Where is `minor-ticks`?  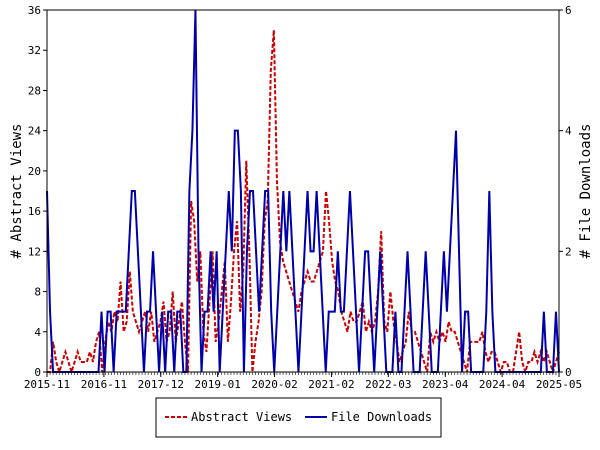
minor-ticks is located at coordinates (303, 373).